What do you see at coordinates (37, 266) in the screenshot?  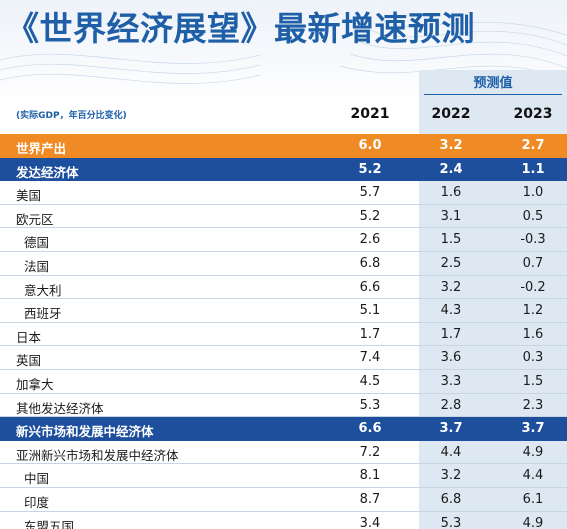 I see `row-label: 法国` at bounding box center [37, 266].